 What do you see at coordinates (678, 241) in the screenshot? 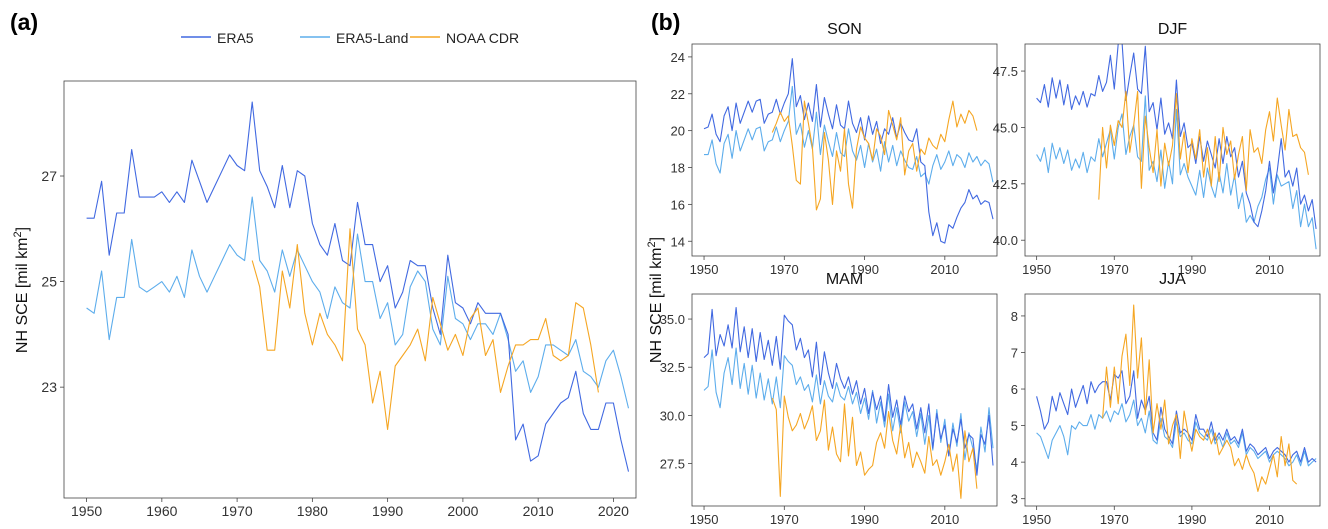
I see `y-tick-label: 14` at bounding box center [678, 241].